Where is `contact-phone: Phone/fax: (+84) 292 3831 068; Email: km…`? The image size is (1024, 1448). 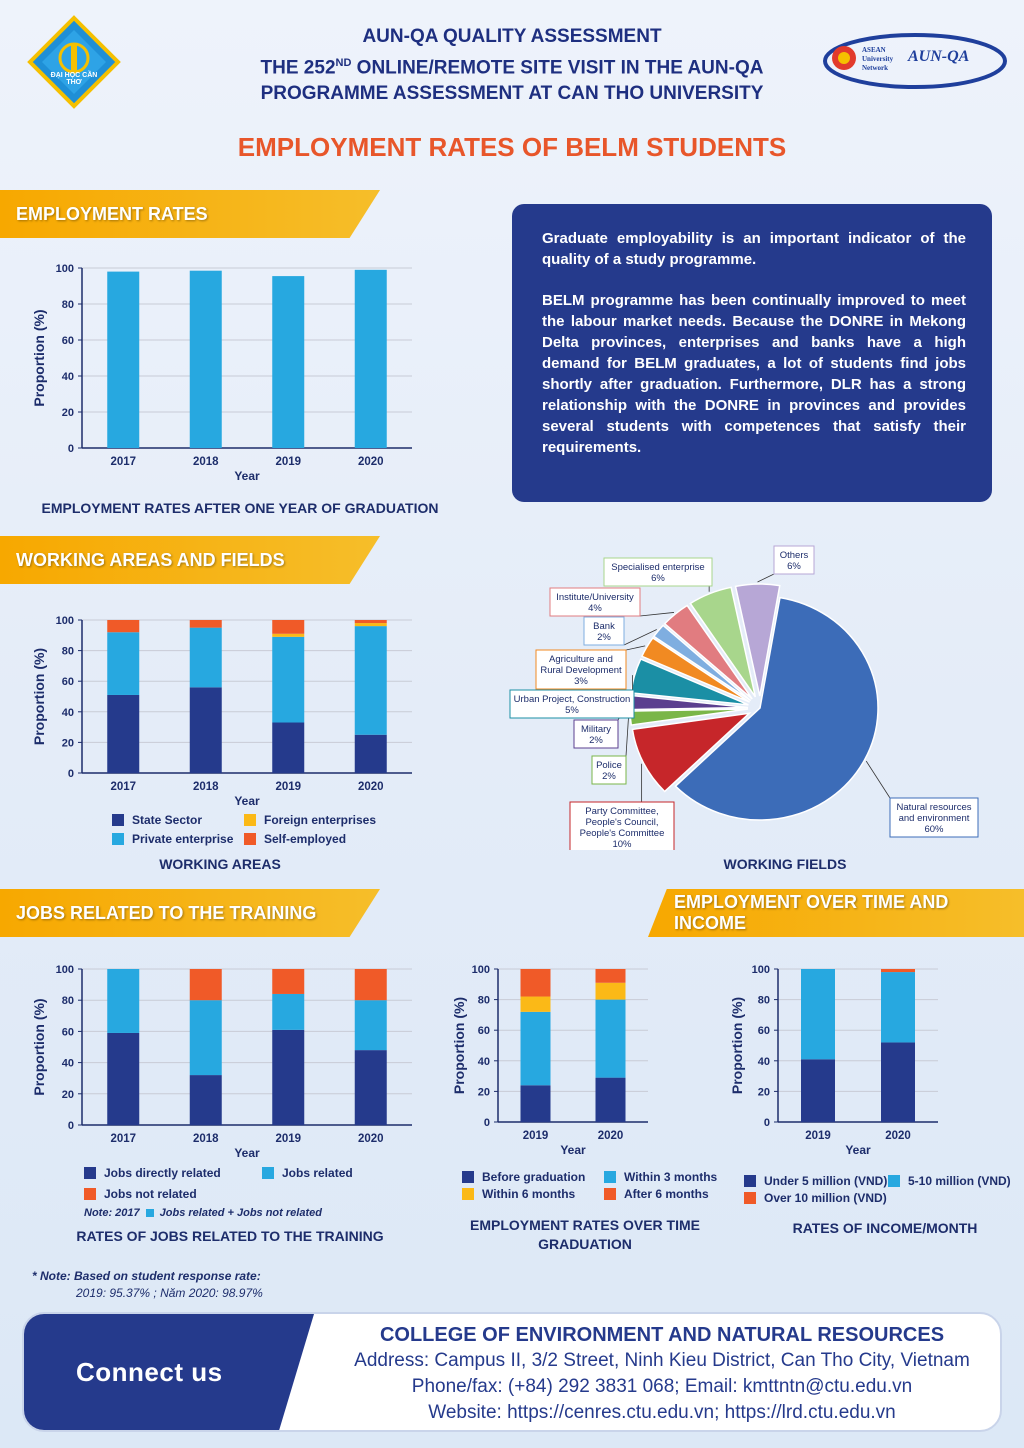
contact-phone: Phone/fax: (+84) 292 3831 068; Email: km… is located at coordinates (662, 1386).